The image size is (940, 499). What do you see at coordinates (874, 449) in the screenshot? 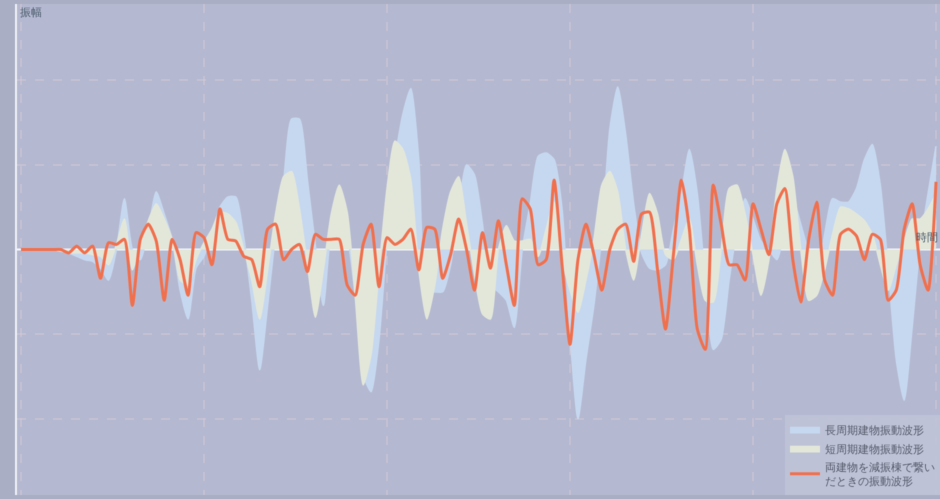
I see `legend-label: 短周期建物振動波形` at bounding box center [874, 449].